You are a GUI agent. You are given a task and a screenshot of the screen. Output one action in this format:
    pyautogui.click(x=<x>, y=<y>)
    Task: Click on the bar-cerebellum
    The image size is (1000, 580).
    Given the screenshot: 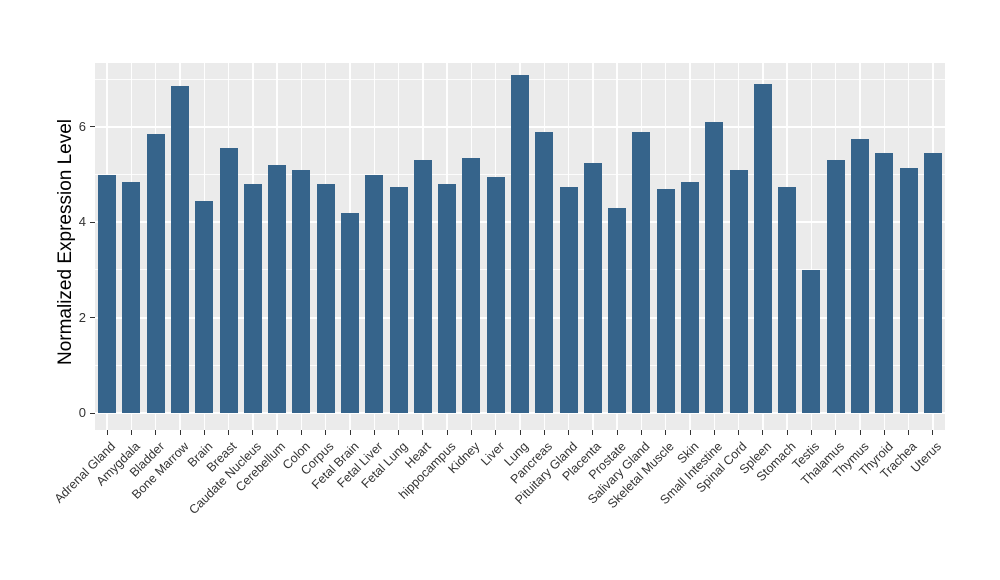 What is the action you would take?
    pyautogui.click(x=277, y=289)
    